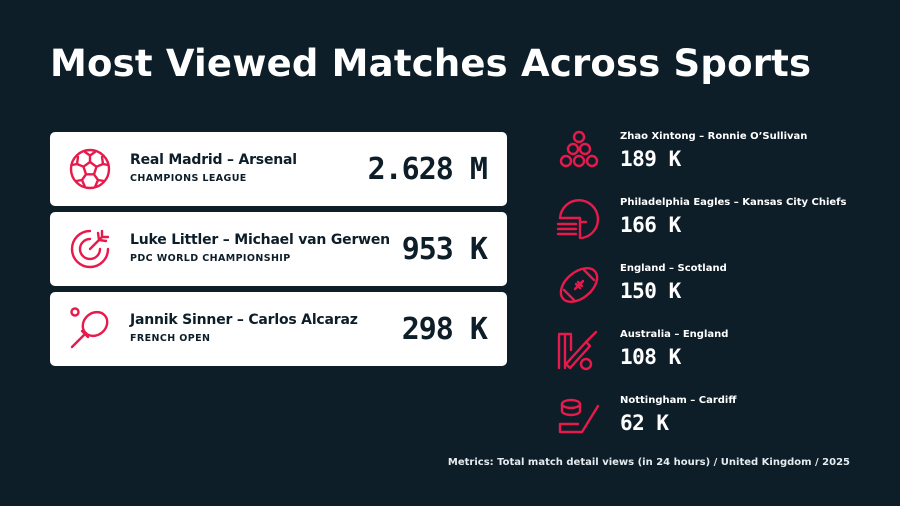  What do you see at coordinates (444, 329) in the screenshot?
I see `views-value: 298 K` at bounding box center [444, 329].